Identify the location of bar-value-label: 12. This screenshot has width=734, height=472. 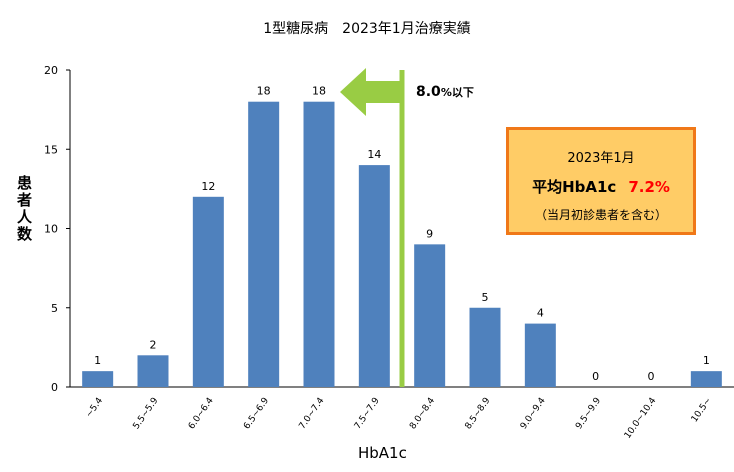
(208, 186).